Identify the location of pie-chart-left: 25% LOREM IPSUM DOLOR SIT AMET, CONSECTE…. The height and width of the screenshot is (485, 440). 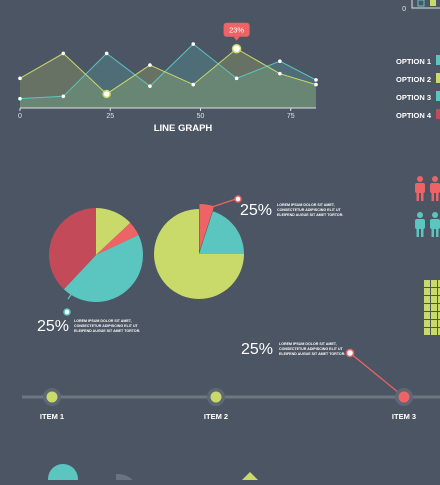
(90, 271).